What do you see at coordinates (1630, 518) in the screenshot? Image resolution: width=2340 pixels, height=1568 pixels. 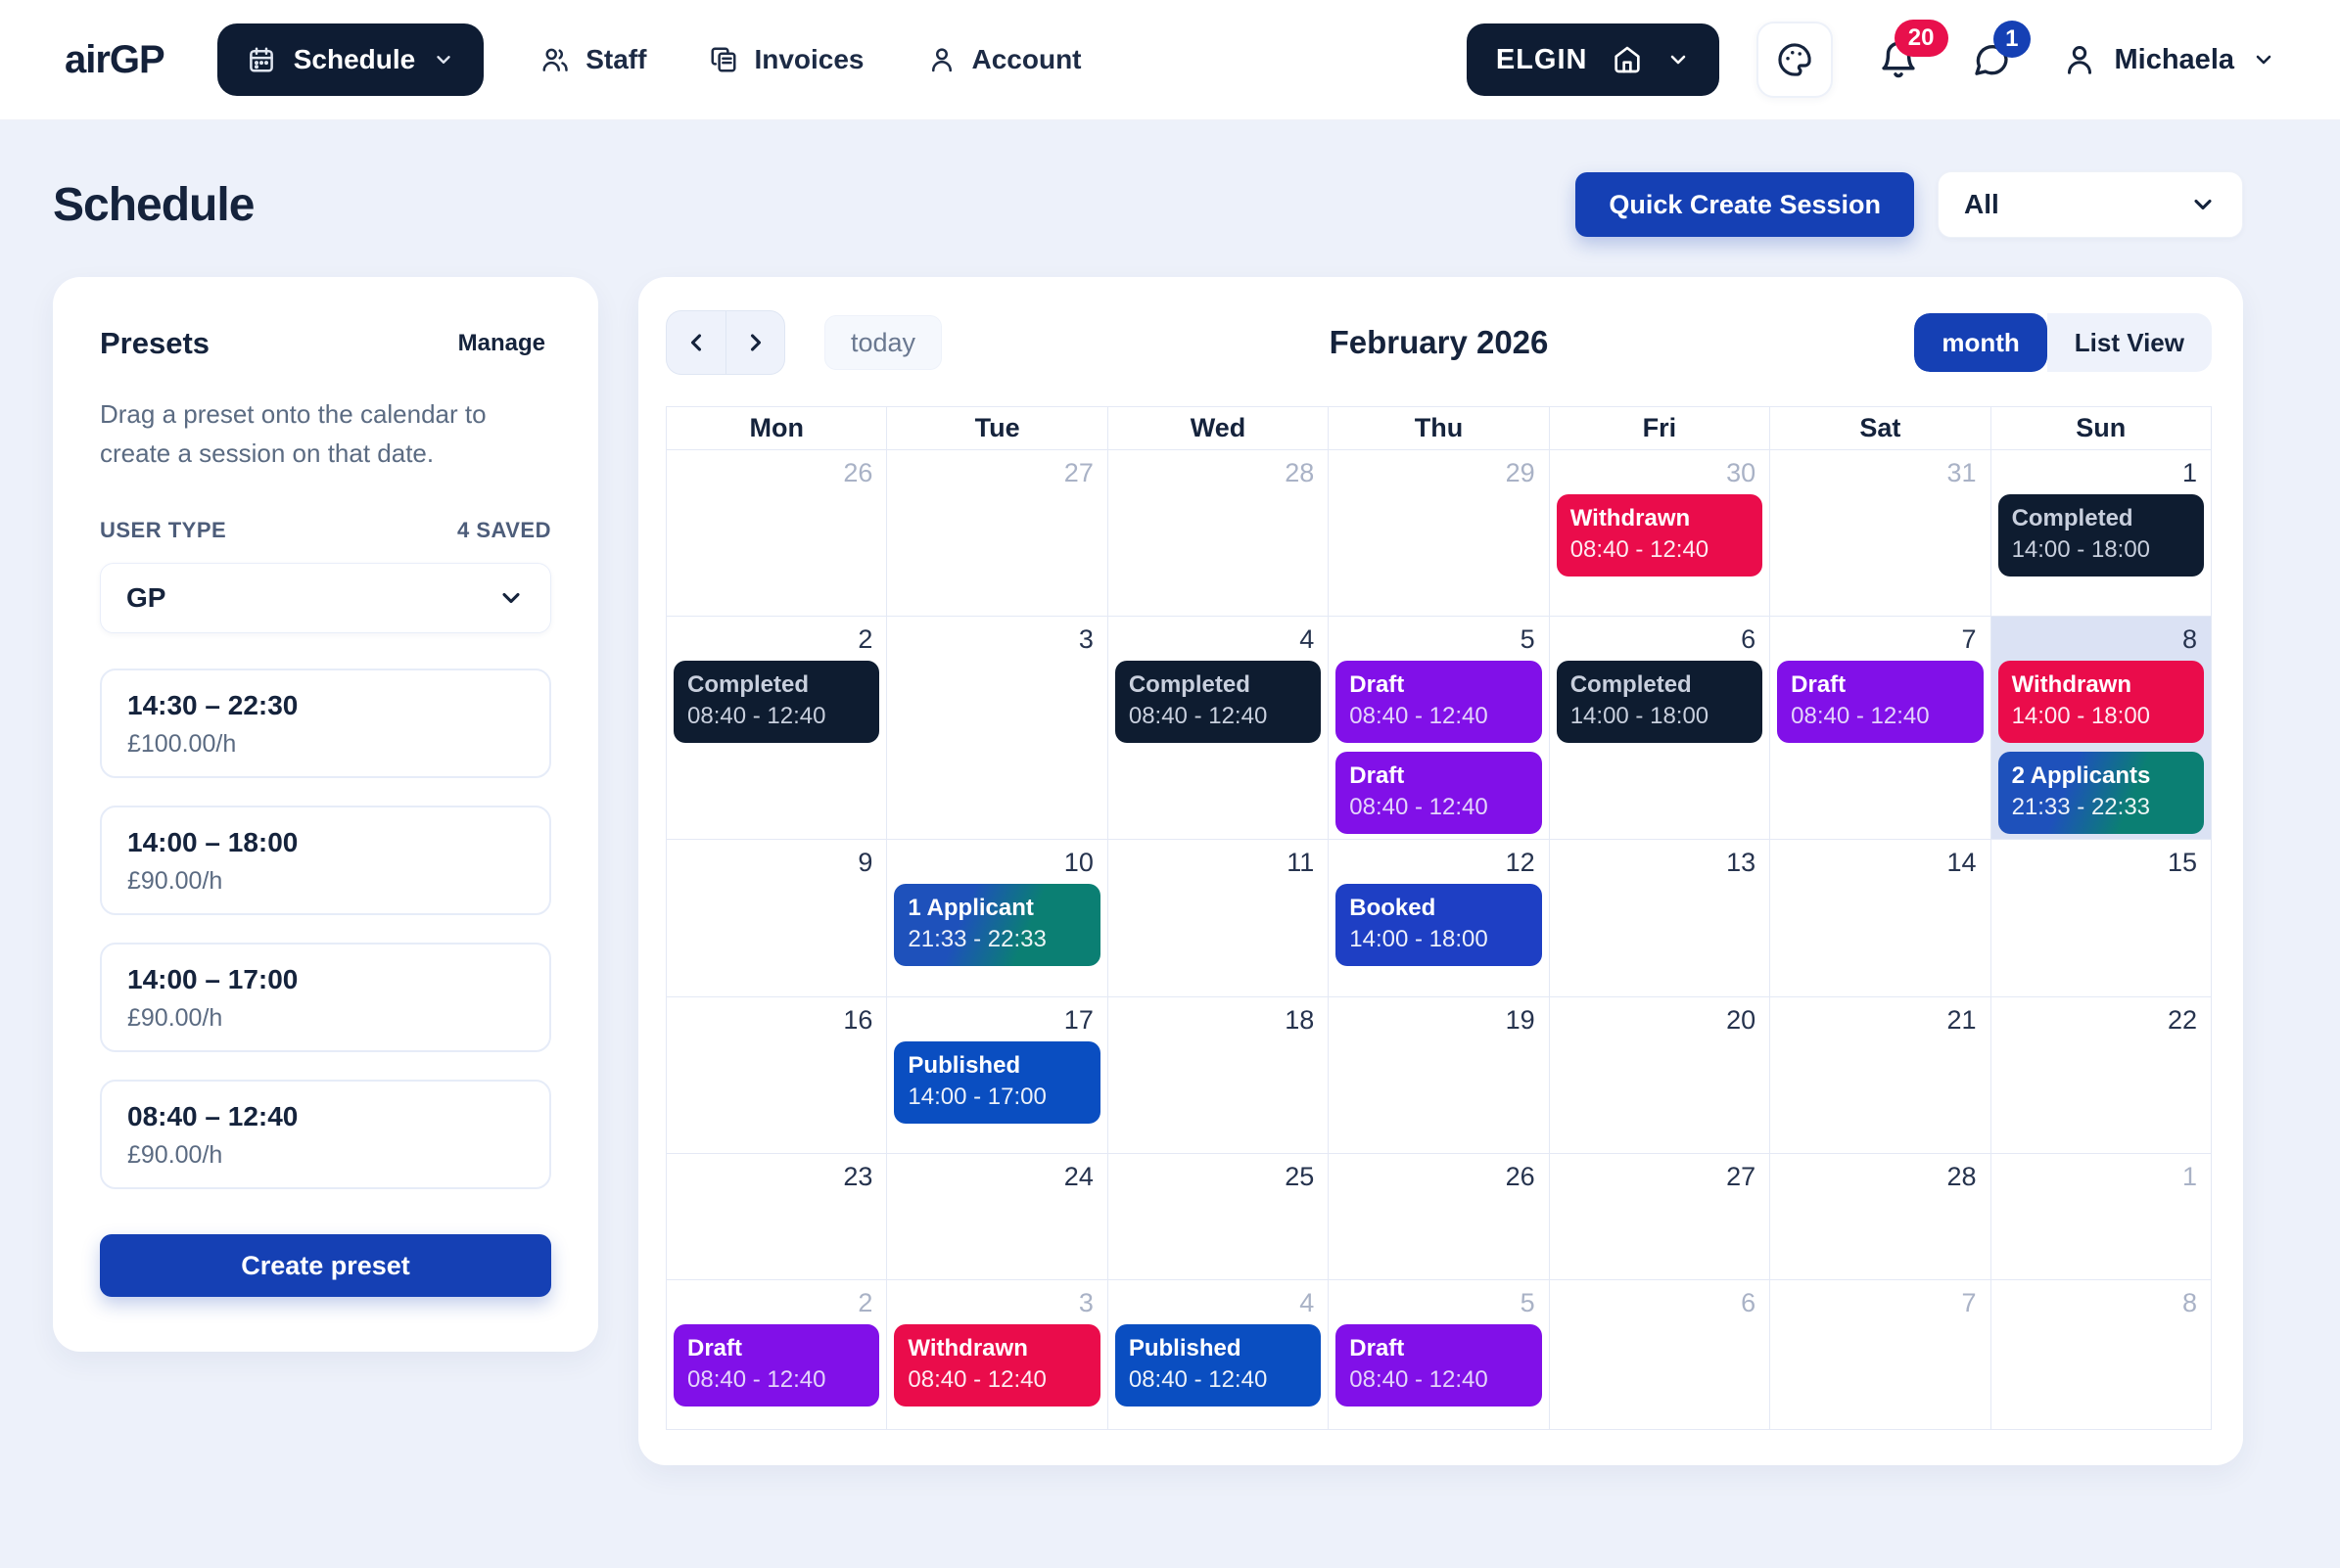 I see `event-status: Withdrawn` at bounding box center [1630, 518].